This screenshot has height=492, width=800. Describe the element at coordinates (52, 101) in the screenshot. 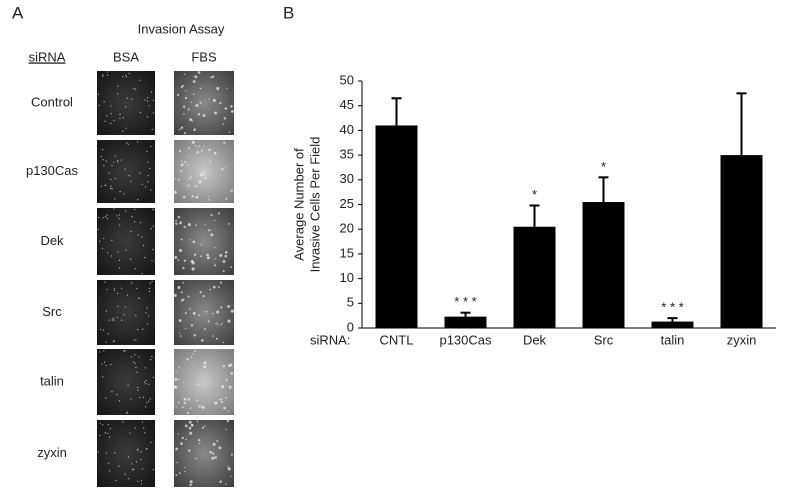

I see `row-label: Control` at that location.